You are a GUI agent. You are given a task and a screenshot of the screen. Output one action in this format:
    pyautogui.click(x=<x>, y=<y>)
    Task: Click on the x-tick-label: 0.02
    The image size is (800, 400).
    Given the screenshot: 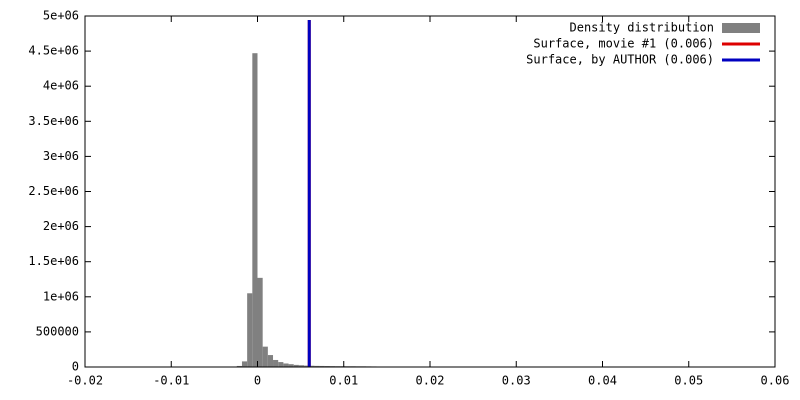 What is the action you would take?
    pyautogui.click(x=430, y=381)
    